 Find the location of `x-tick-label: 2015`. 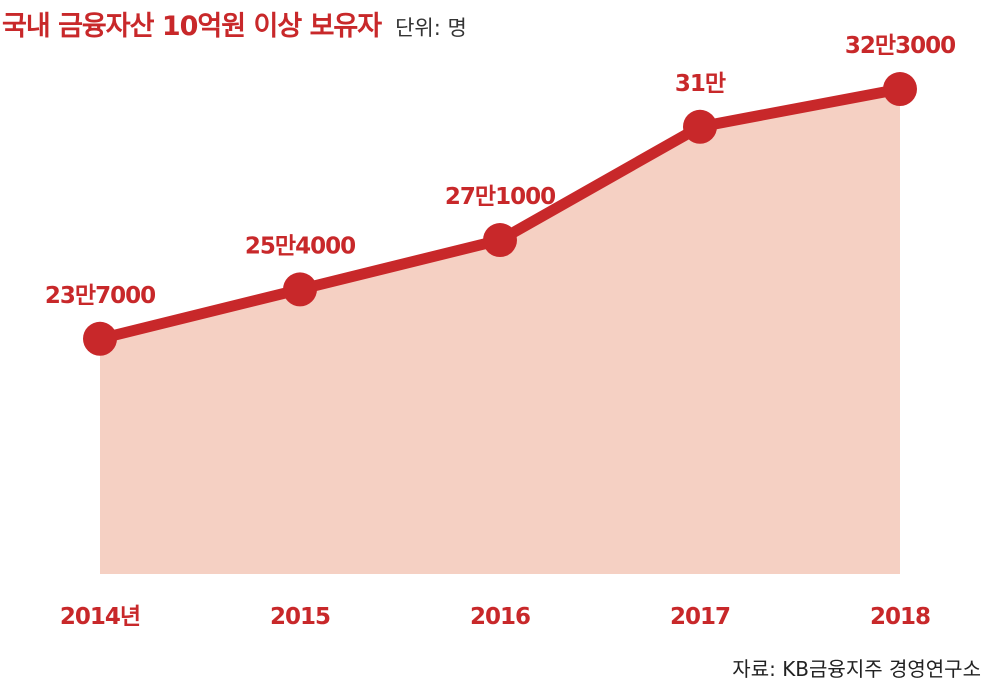

x-tick-label: 2015 is located at coordinates (300, 617).